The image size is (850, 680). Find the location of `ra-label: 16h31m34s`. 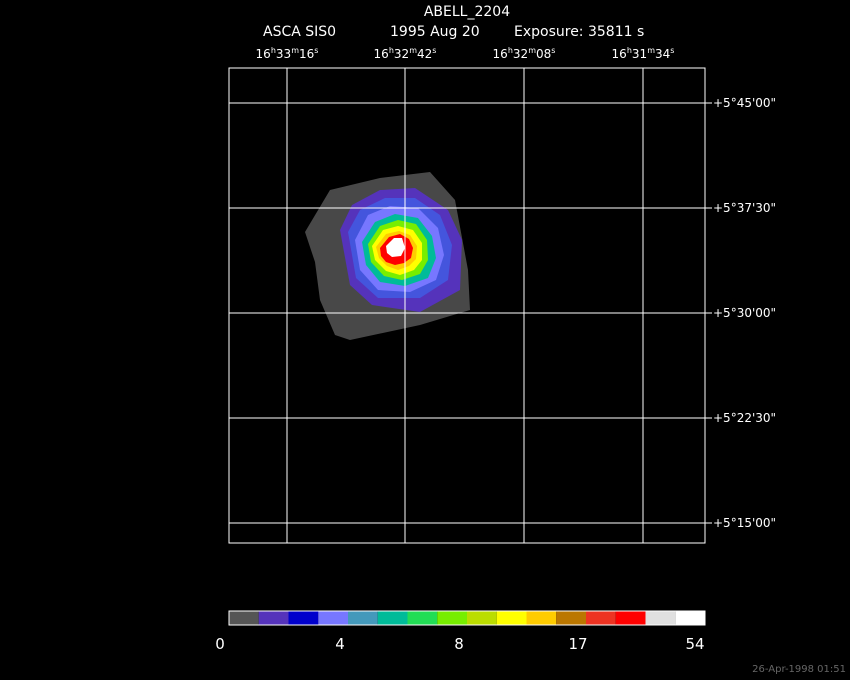

ra-label: 16h31m34s is located at coordinates (643, 53).